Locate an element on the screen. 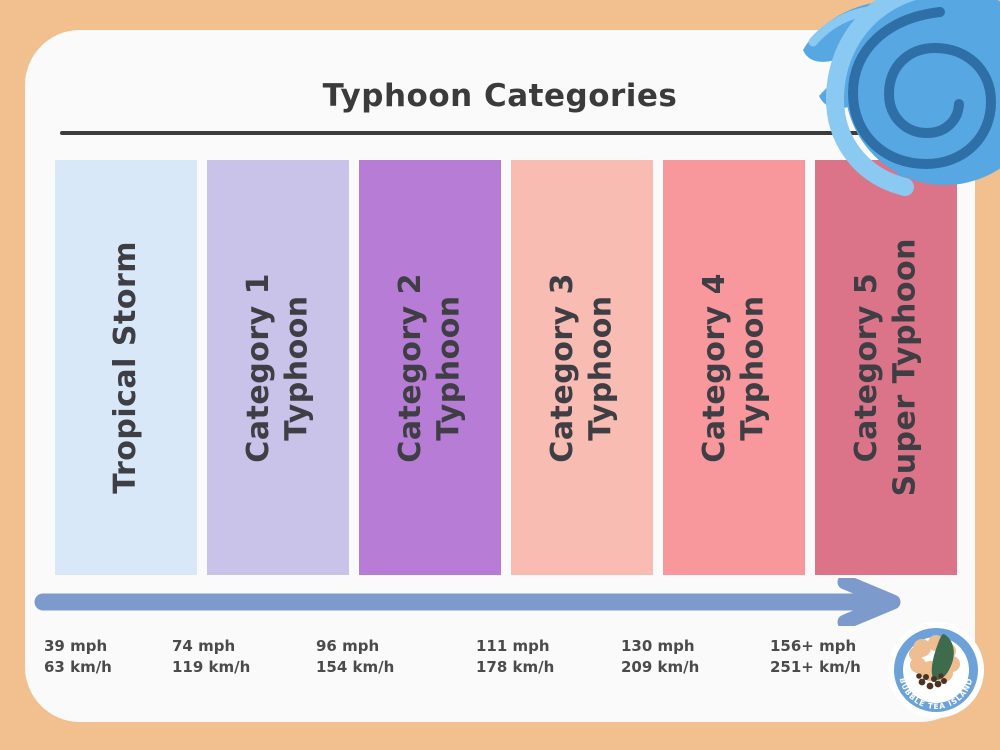 The width and height of the screenshot is (1000, 750). speed-label: 111 mph 178 km/h is located at coordinates (515, 657).